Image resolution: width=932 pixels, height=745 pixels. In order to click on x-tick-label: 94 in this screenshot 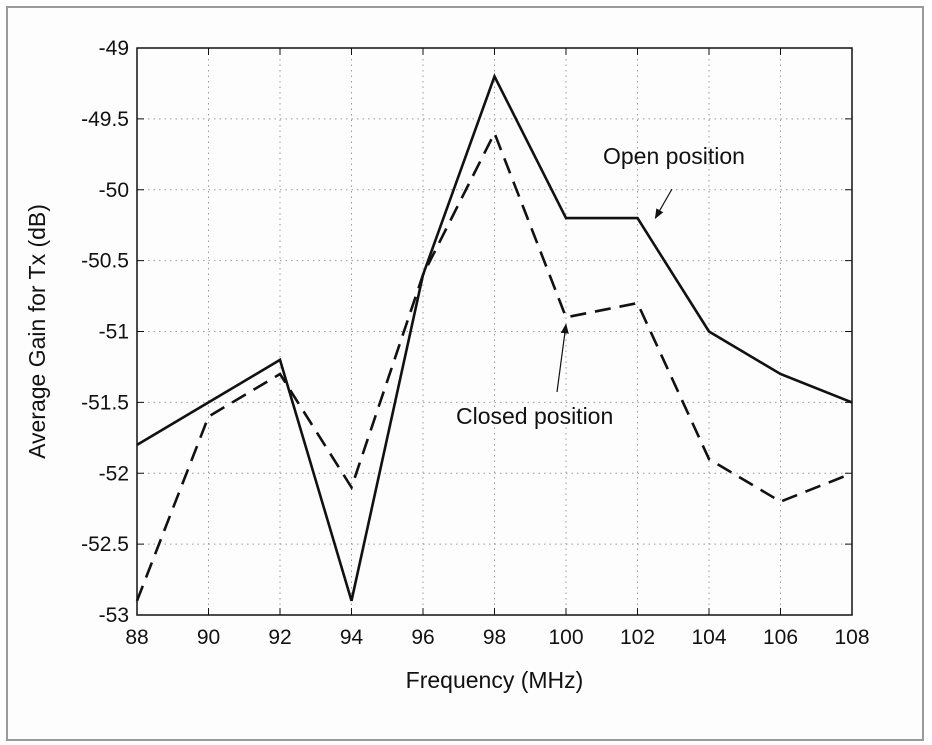, I will do `click(352, 637)`.